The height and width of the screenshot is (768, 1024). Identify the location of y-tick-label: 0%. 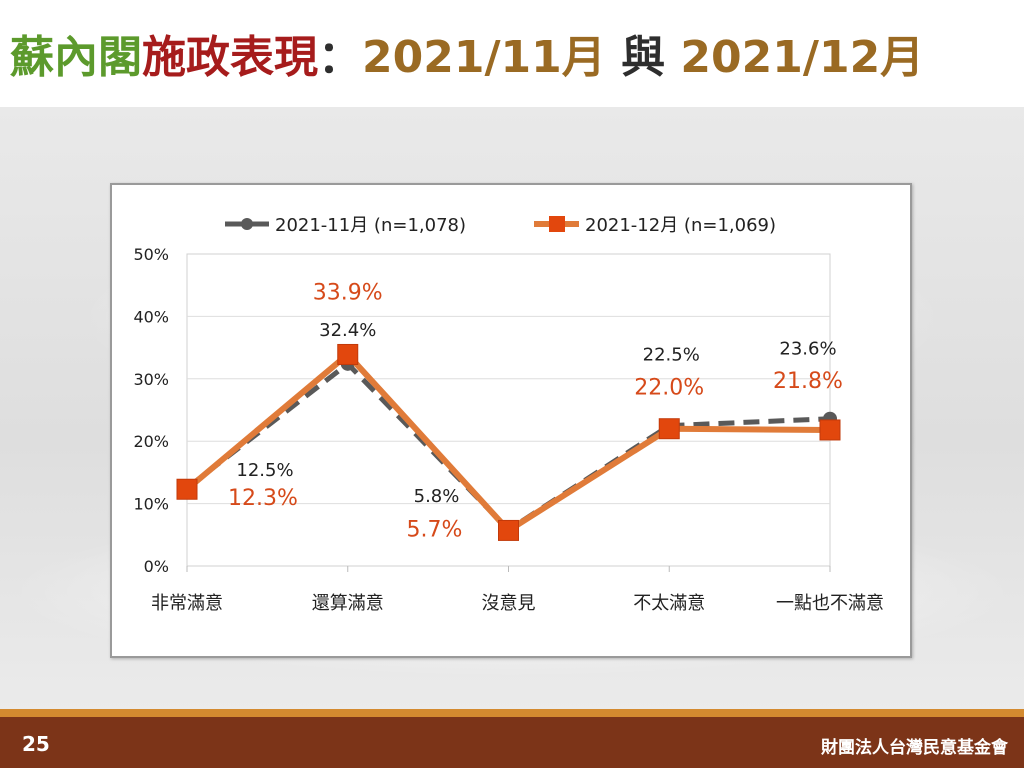
(156, 566).